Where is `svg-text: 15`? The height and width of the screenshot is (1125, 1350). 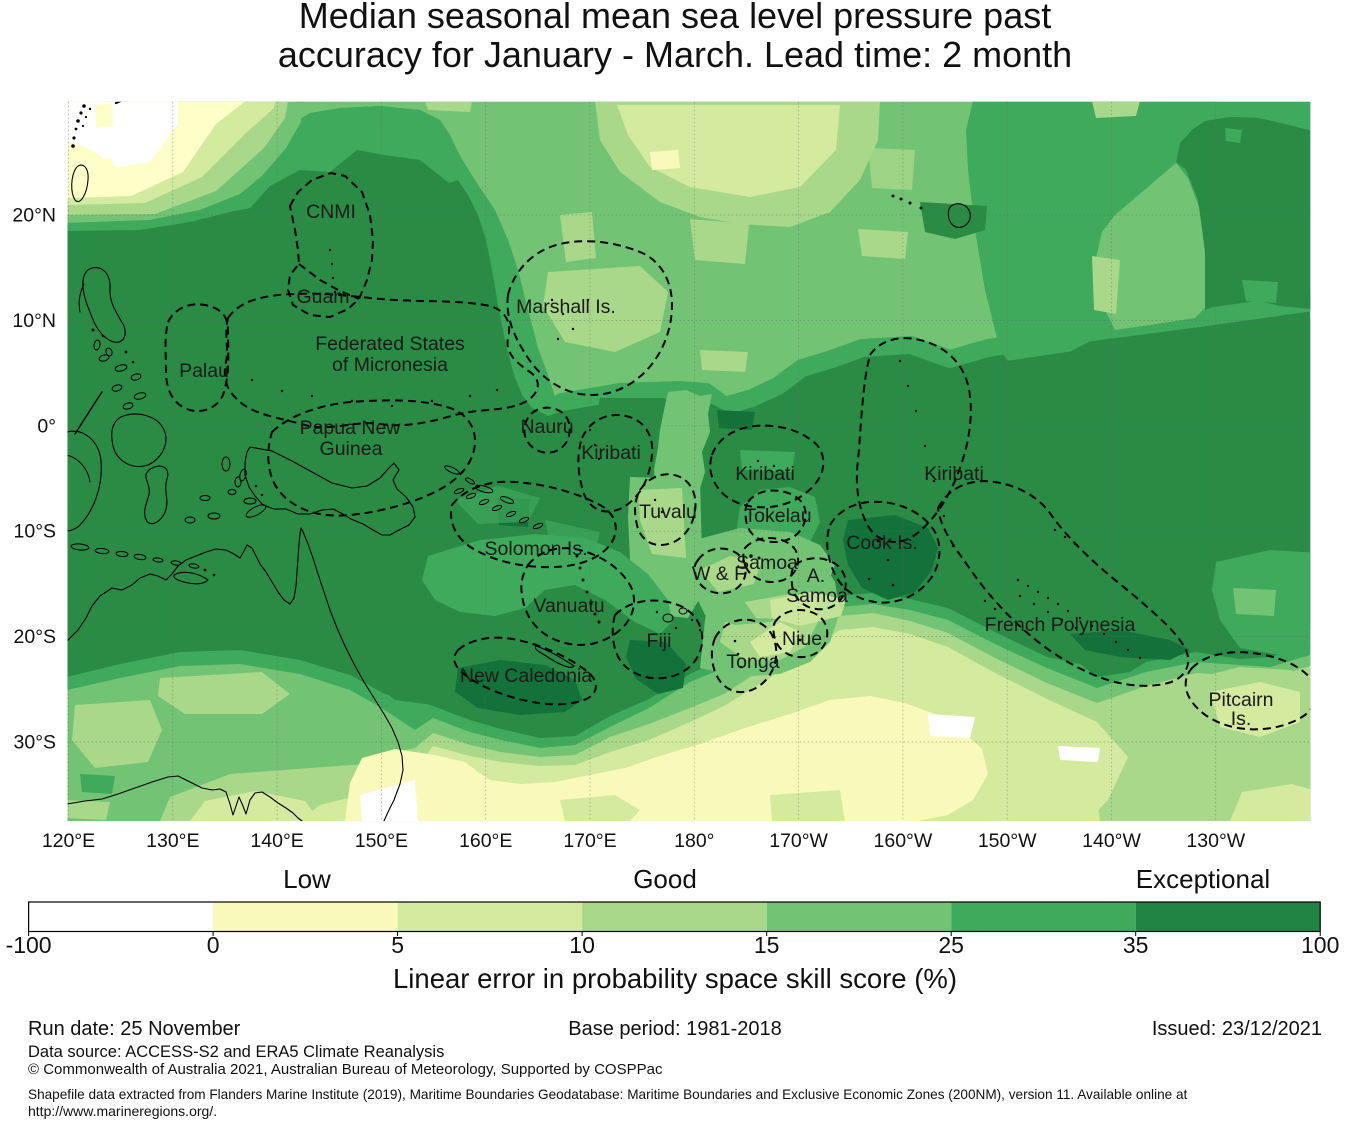 svg-text: 15 is located at coordinates (767, 945).